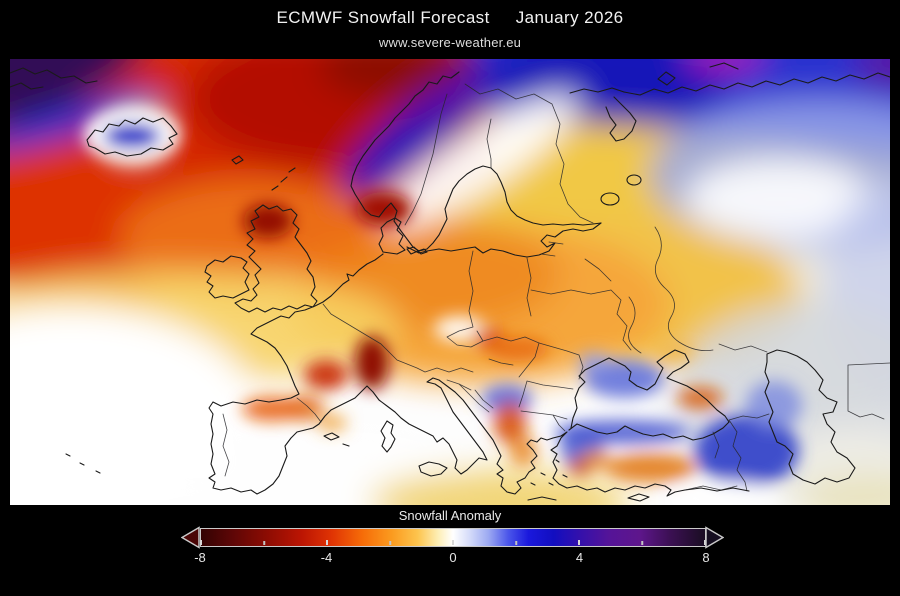 This screenshot has height=596, width=900. I want to click on colorbar-left-arrow, so click(190, 537).